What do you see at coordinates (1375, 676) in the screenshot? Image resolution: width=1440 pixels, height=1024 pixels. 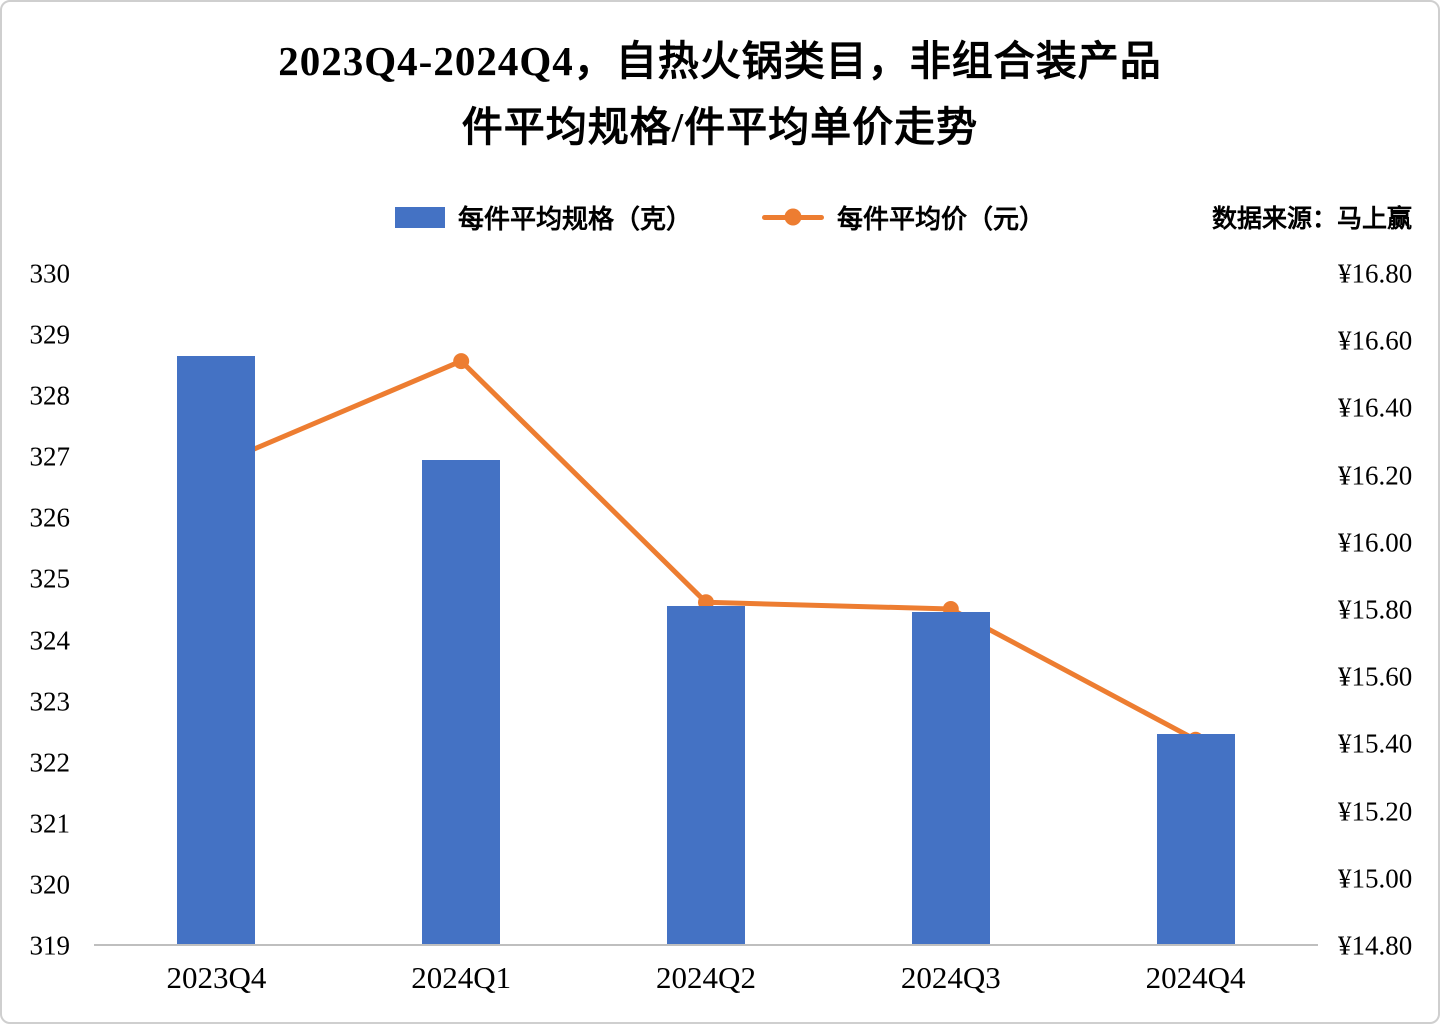 I see `right-axis-tick: ¥15.60` at bounding box center [1375, 676].